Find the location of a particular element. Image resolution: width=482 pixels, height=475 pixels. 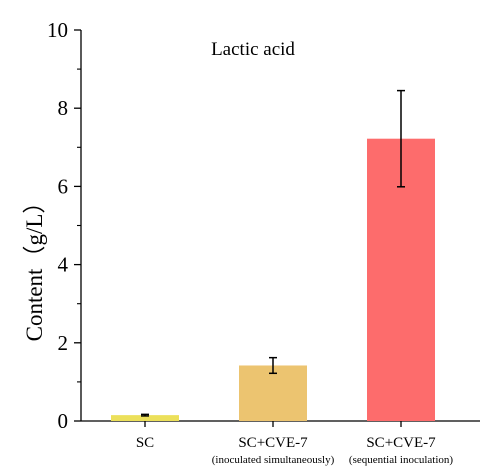

x-category-sublabel: (sequential inoculation) is located at coordinates (401, 460).